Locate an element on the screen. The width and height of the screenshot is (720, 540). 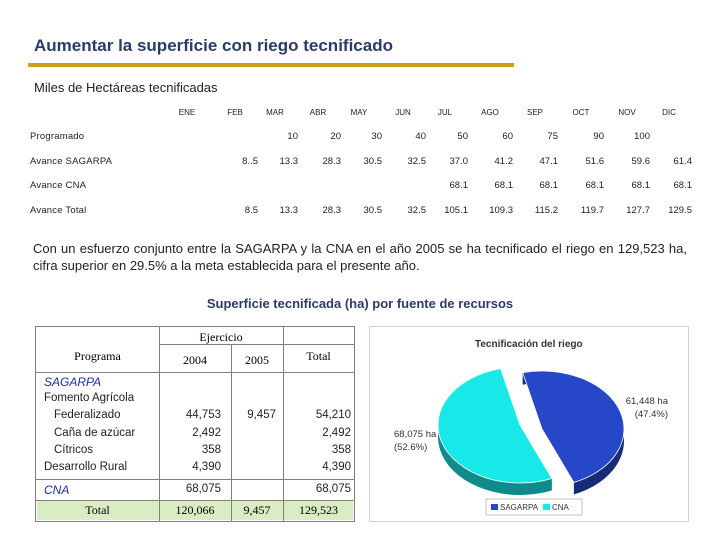
monthly-cell: 13.3 is located at coordinates (289, 210).